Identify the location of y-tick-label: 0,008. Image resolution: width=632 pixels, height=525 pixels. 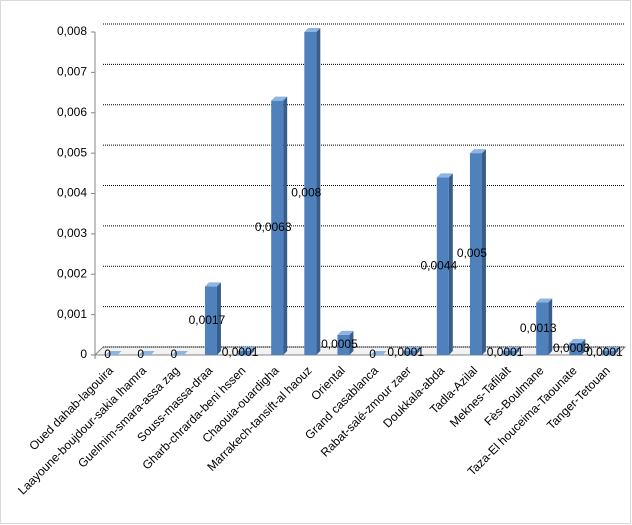
(72, 31).